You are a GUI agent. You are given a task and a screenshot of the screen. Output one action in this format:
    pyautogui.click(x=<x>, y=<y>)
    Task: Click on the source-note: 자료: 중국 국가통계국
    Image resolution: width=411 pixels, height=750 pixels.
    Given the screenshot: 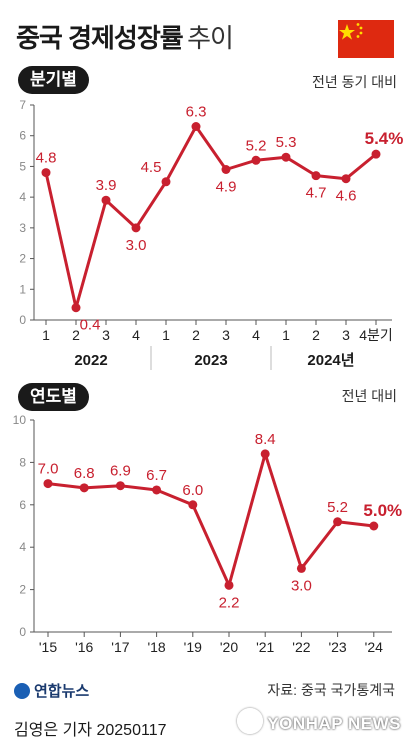 What is the action you would take?
    pyautogui.click(x=331, y=690)
    